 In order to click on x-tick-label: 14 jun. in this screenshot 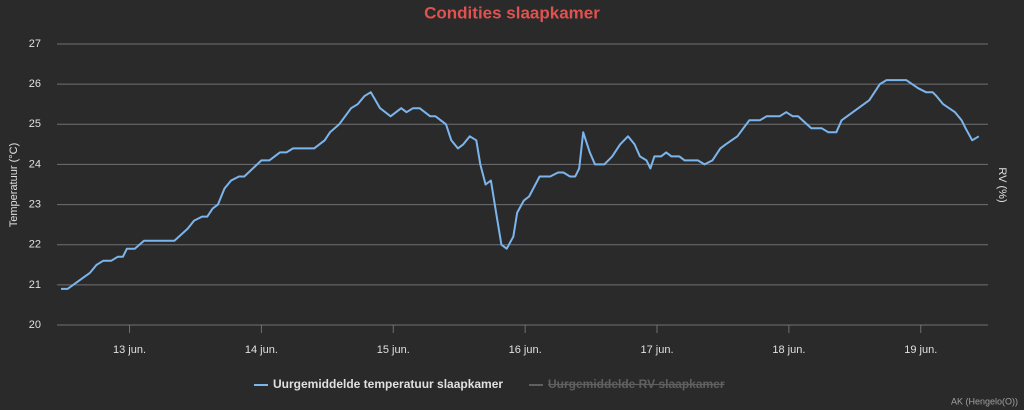, I will do `click(261, 350)`.